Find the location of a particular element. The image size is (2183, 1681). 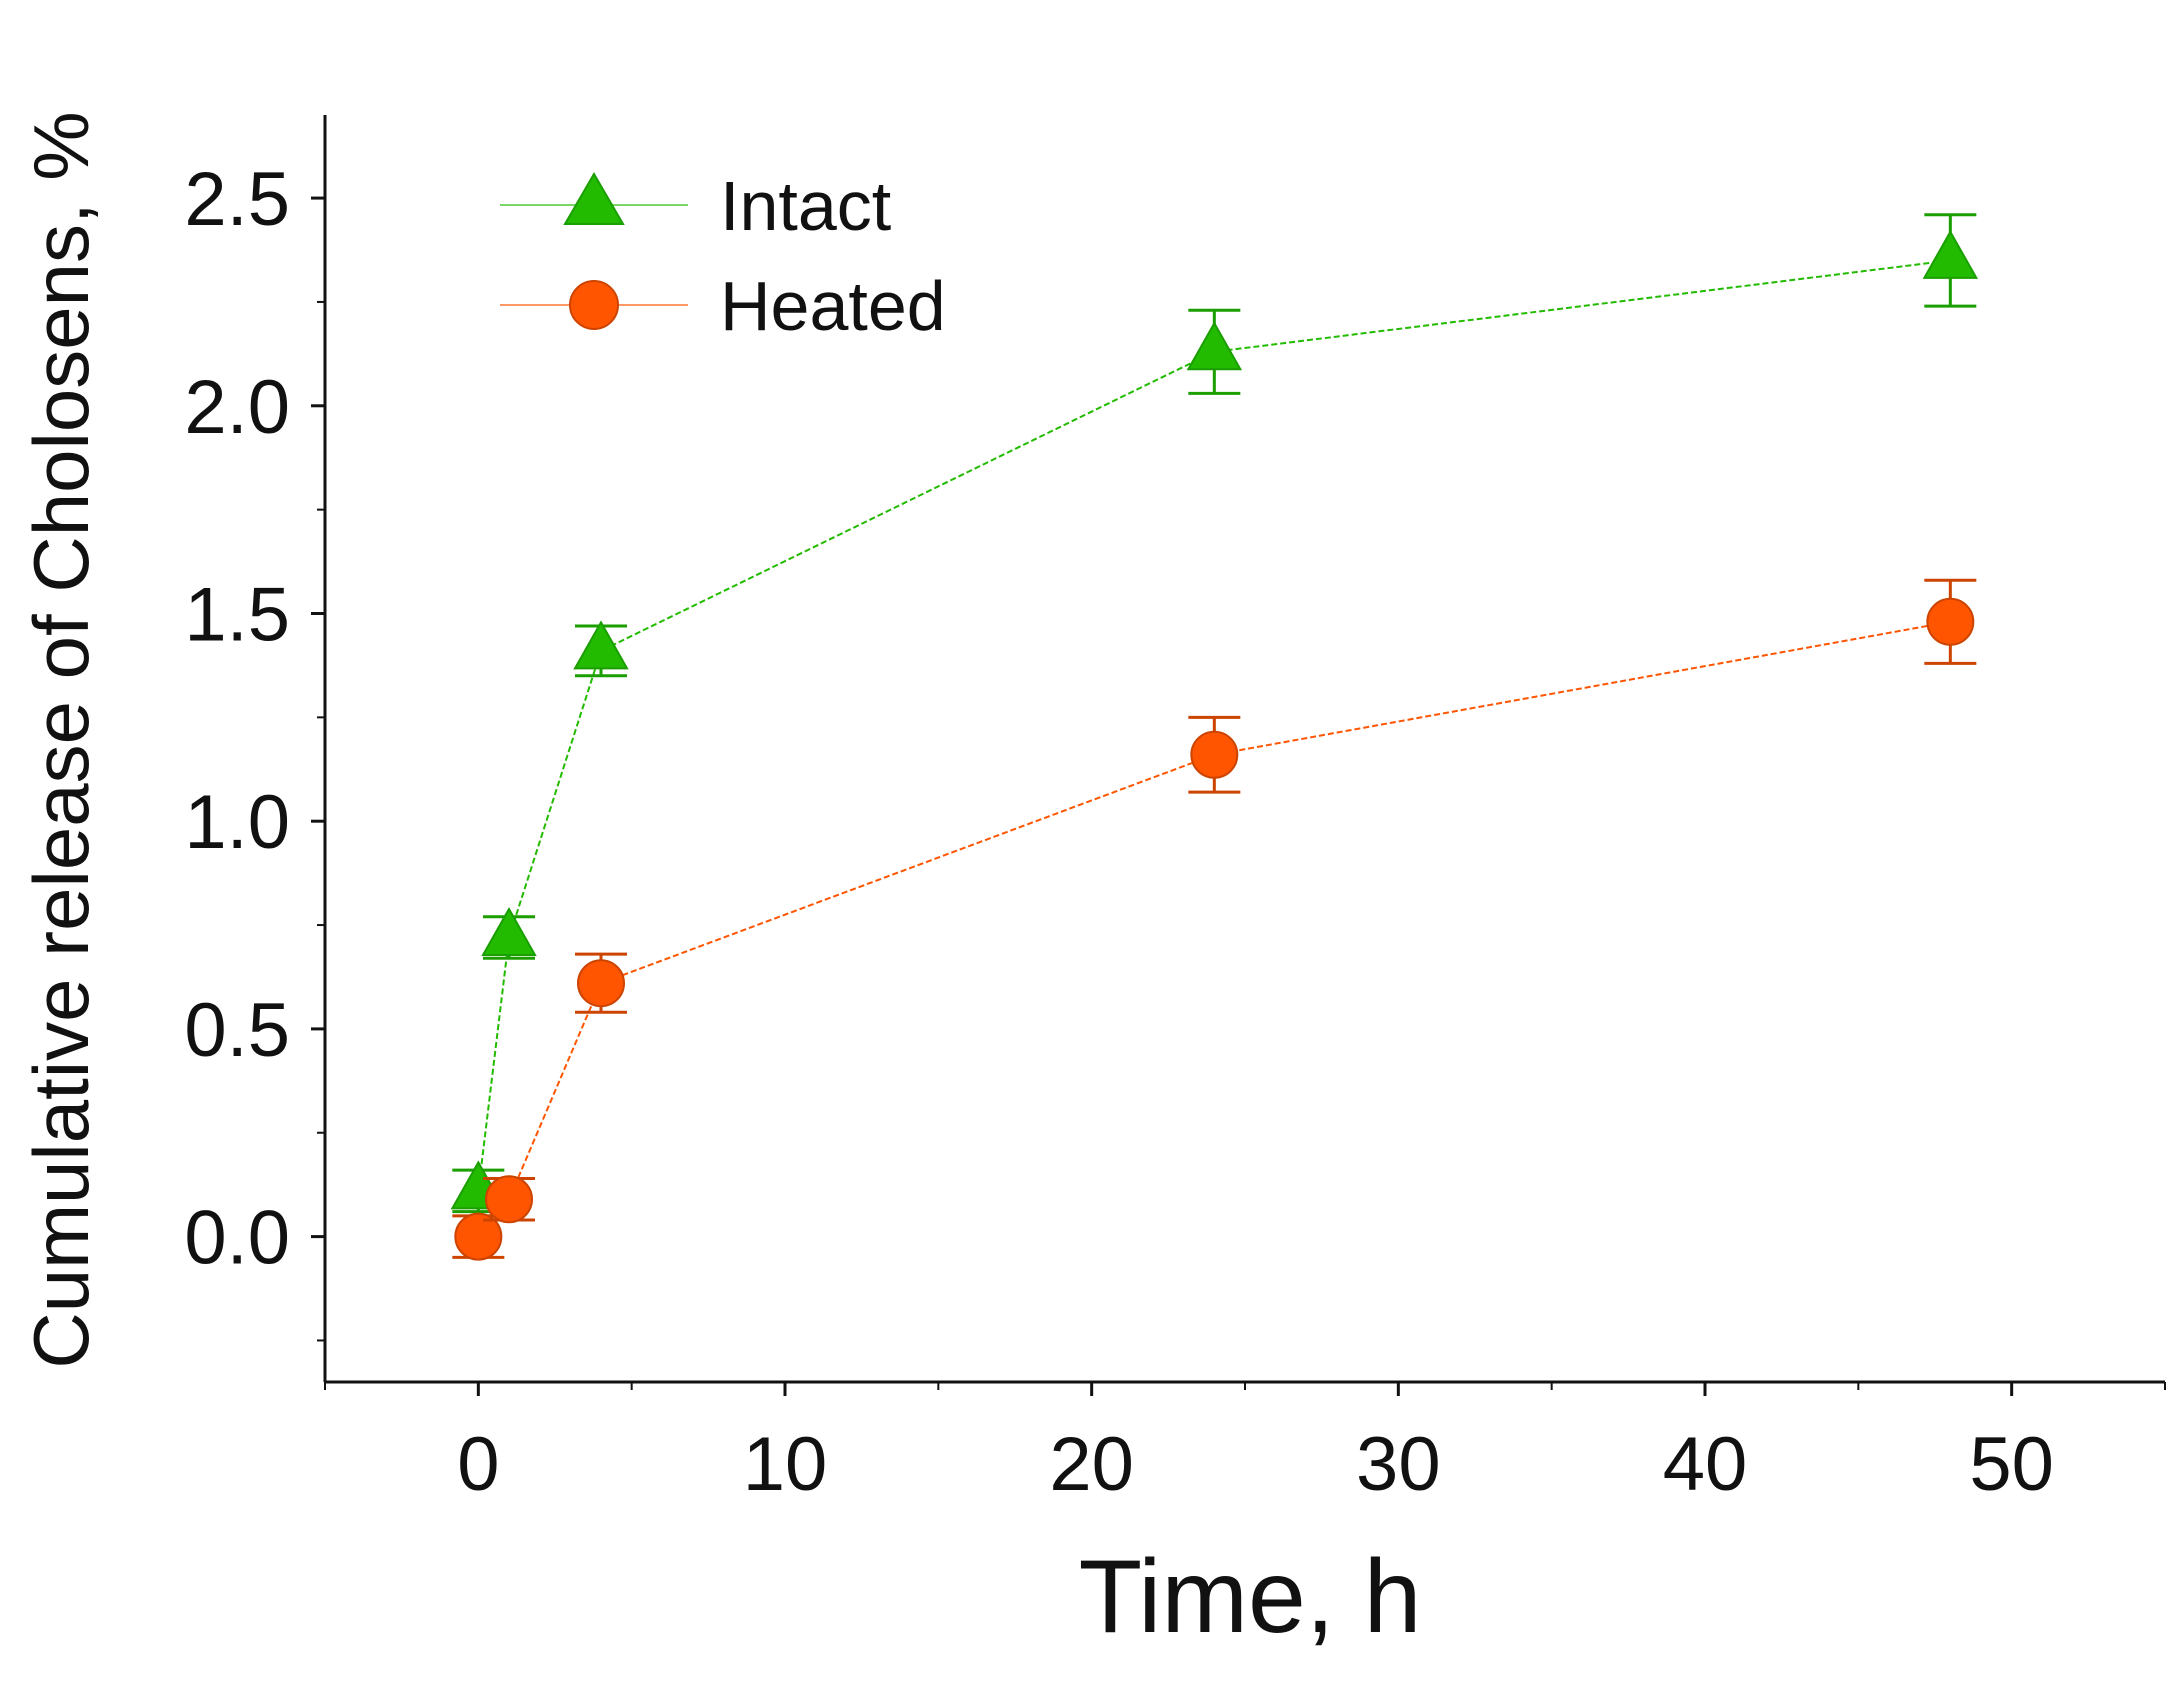

legend-label: Intact is located at coordinates (805, 206).